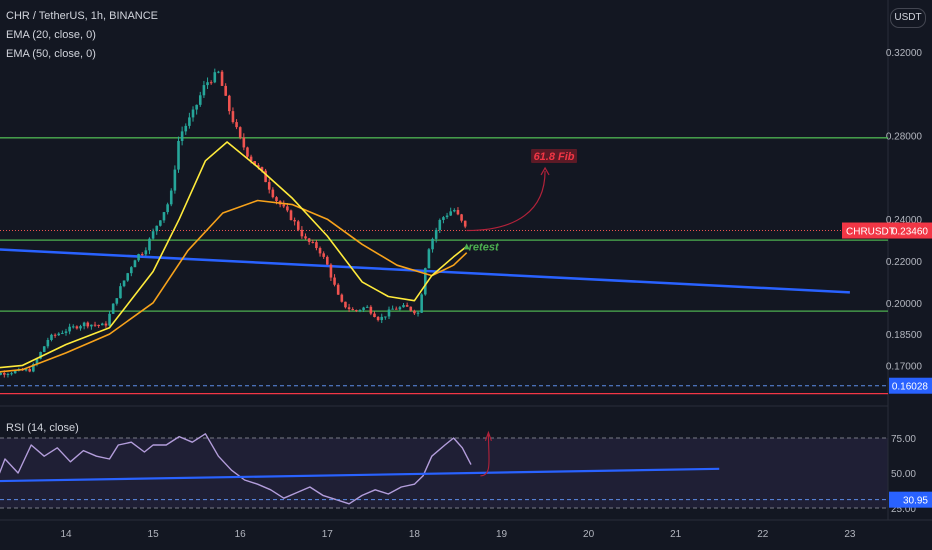 This screenshot has width=932, height=550. What do you see at coordinates (485, 455) in the screenshot?
I see `rsi-projection-arrow` at bounding box center [485, 455].